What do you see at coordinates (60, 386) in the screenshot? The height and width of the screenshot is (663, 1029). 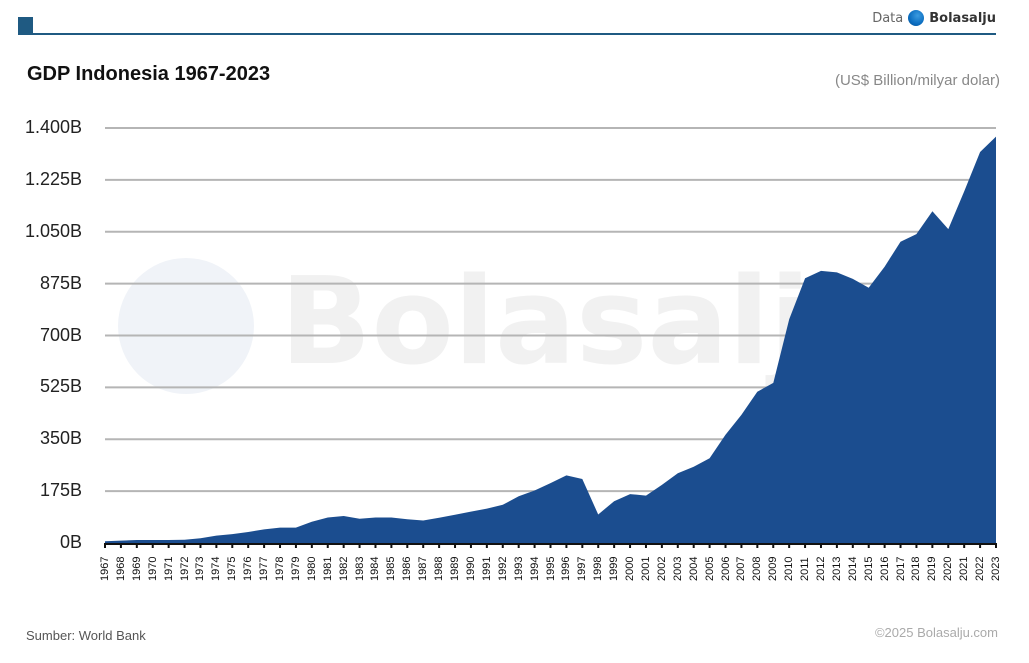 I see `y-tick-label: 525B` at bounding box center [60, 386].